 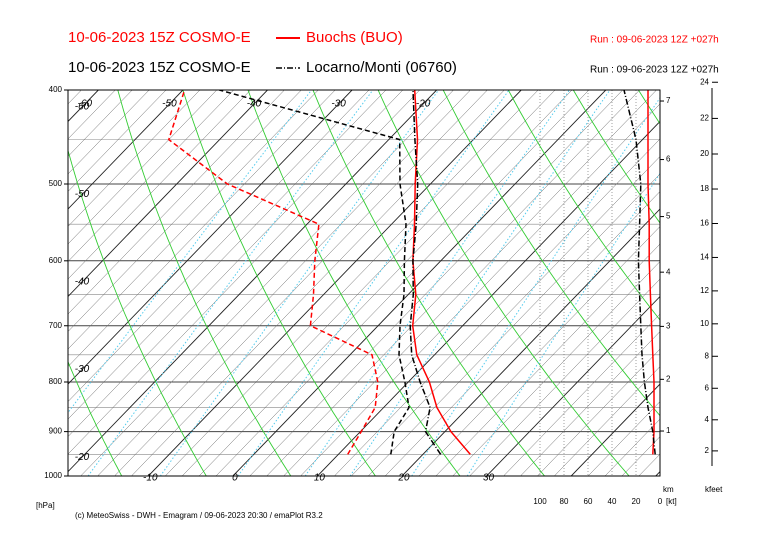 I want to click on wind-tick-label: 20, so click(x=636, y=501).